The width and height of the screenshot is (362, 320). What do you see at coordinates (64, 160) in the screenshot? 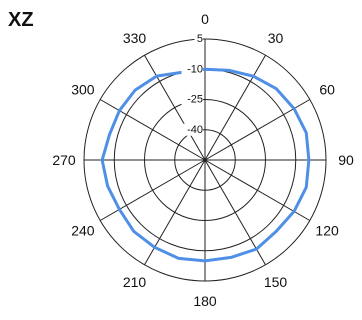
I see `angle-label-270: 270` at bounding box center [64, 160].